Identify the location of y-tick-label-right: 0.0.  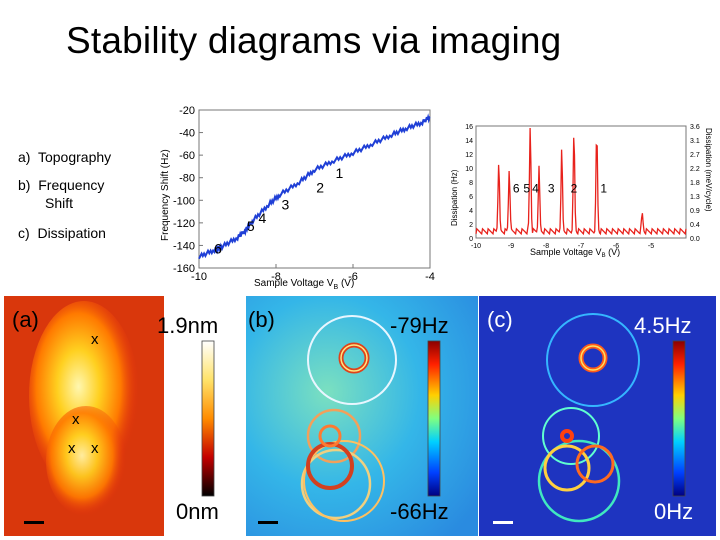
(695, 239).